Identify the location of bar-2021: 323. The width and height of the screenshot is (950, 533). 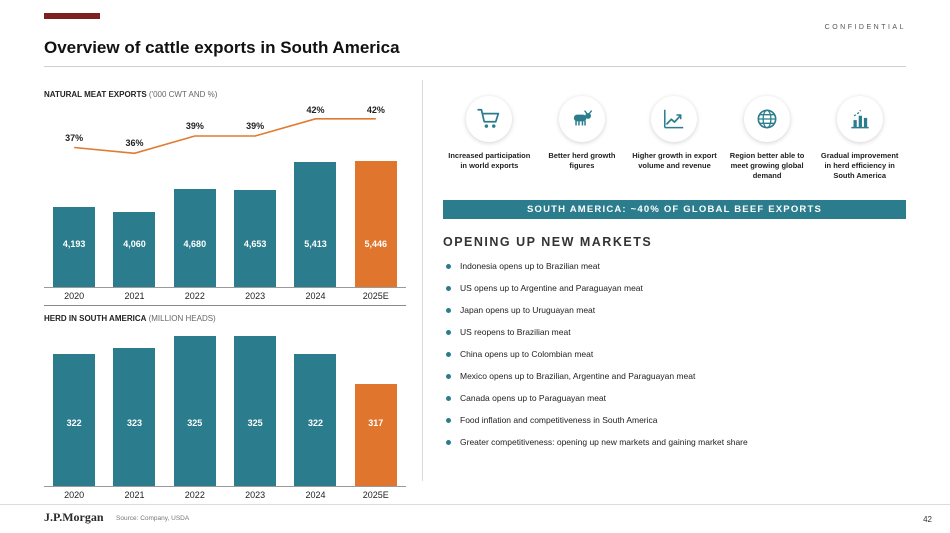
(134, 417).